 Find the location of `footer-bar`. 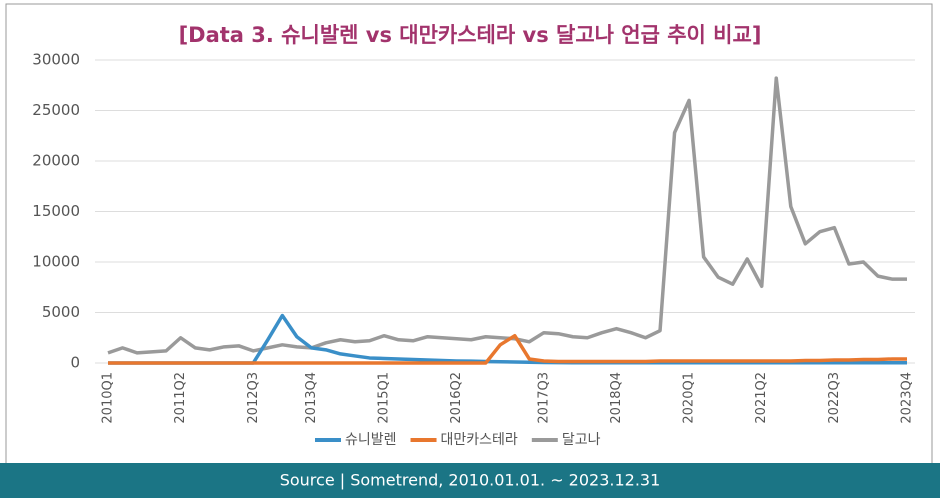

footer-bar is located at coordinates (470, 480).